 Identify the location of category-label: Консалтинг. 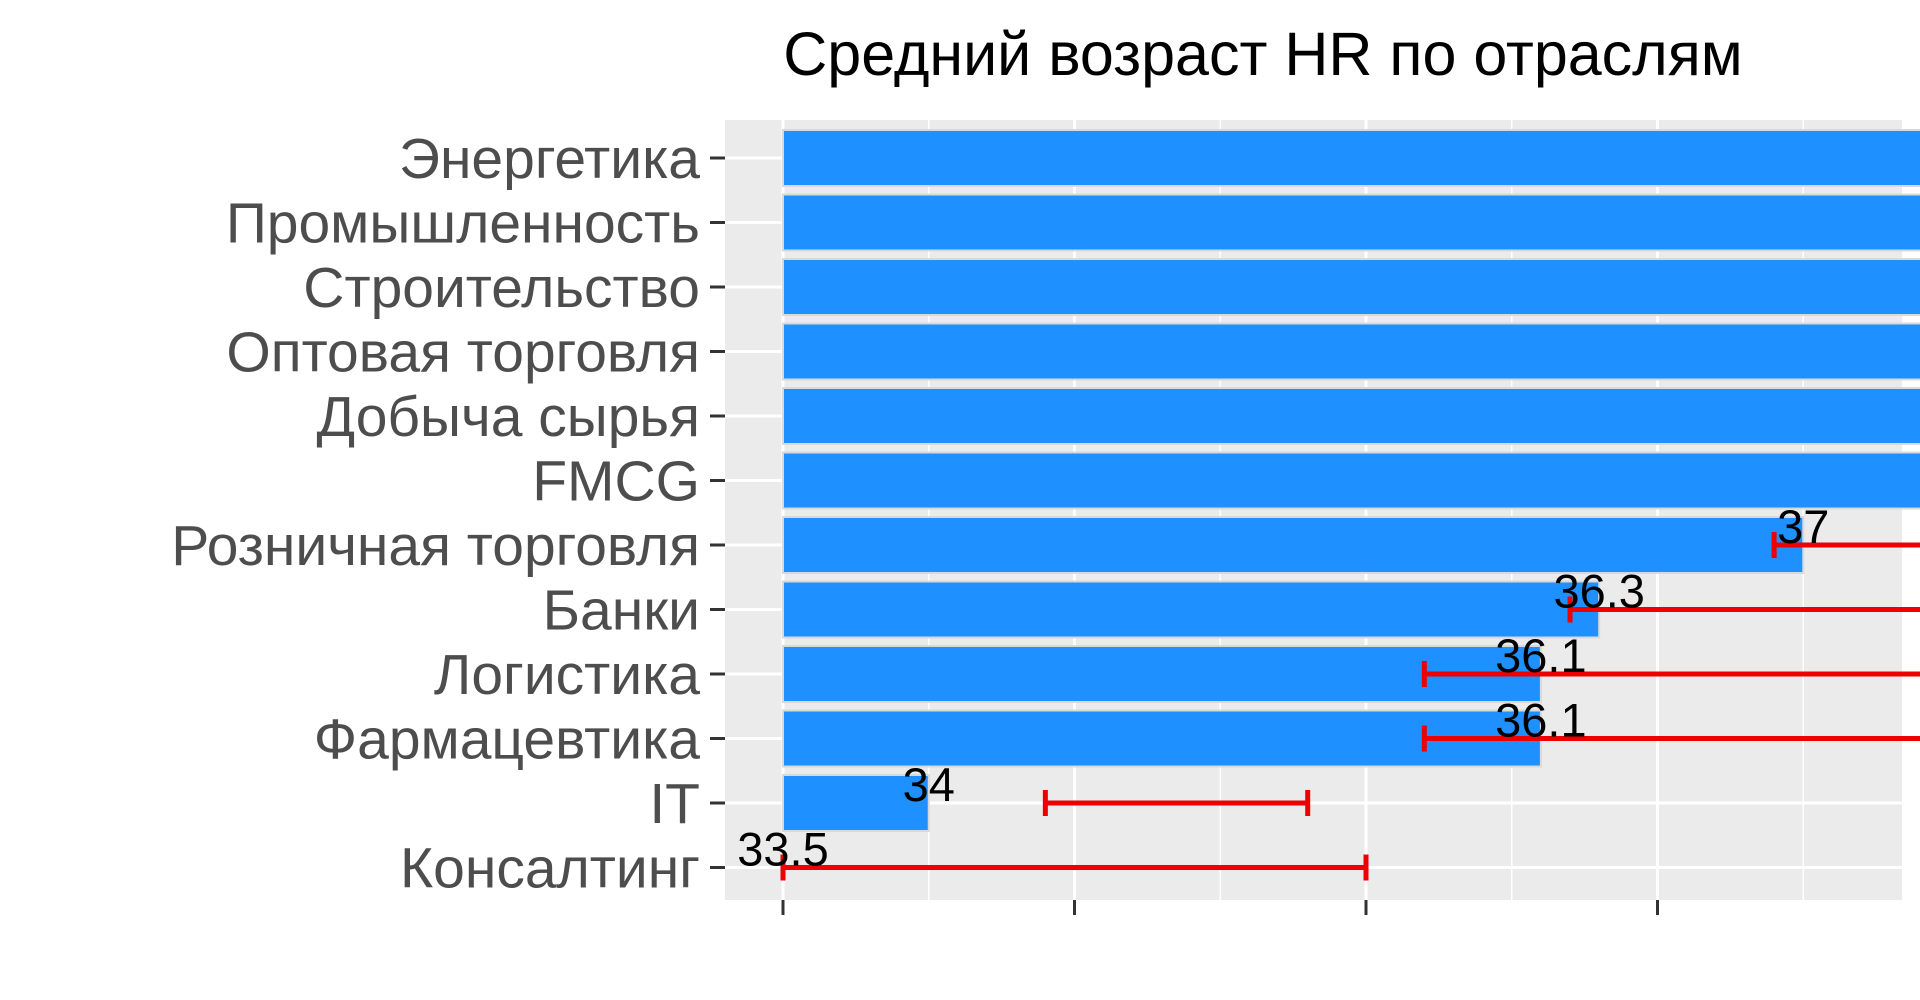
(550, 869).